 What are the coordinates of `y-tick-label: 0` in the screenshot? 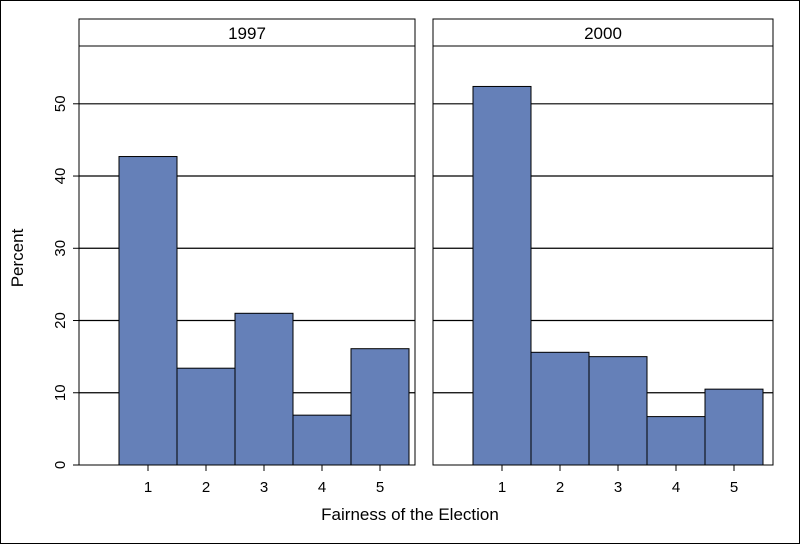 It's located at (60, 465).